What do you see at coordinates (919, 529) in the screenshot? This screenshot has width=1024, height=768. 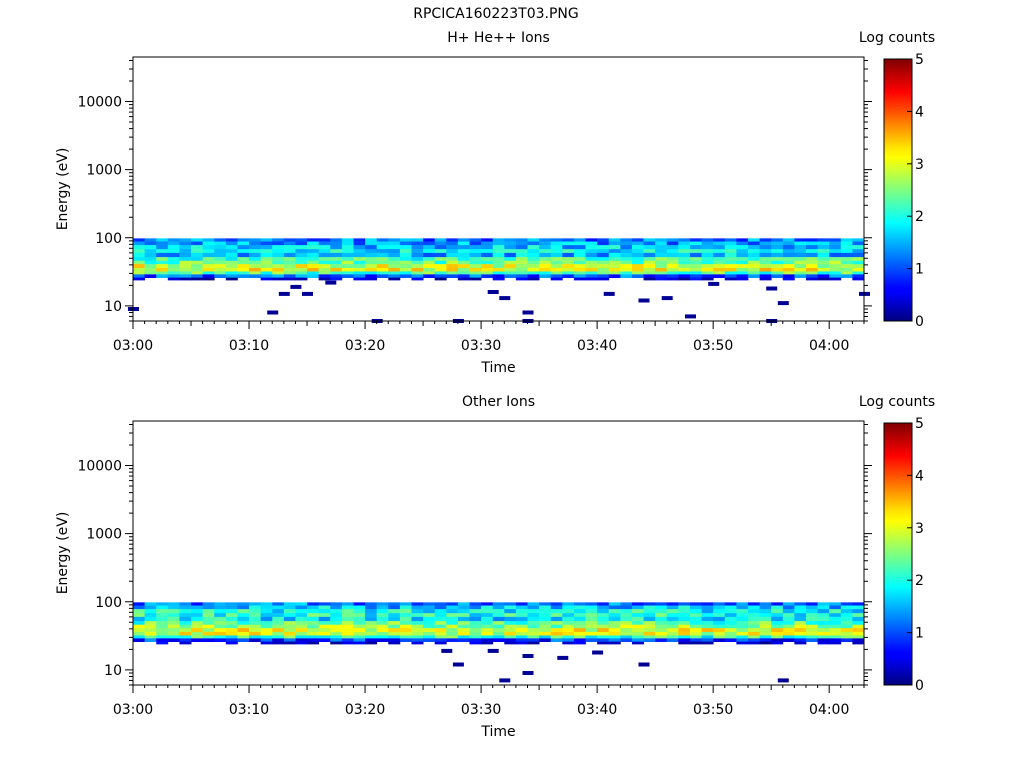 I see `colorbar-tick-label: 3` at bounding box center [919, 529].